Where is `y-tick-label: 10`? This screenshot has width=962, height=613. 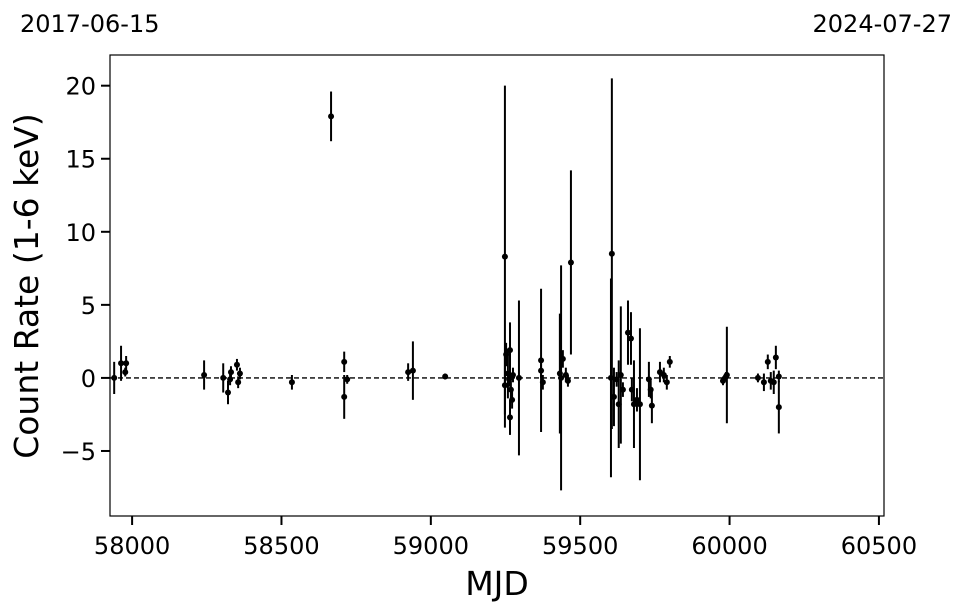
y-tick-label: 10 is located at coordinates (80, 233).